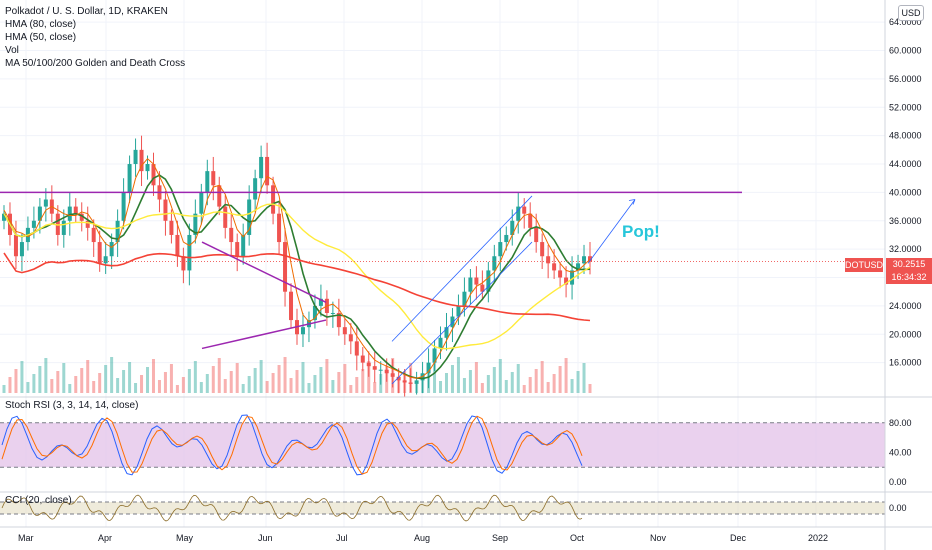 Image resolution: width=932 pixels, height=550 pixels. Describe the element at coordinates (185, 538) in the screenshot. I see `x-tick-label: May` at that location.